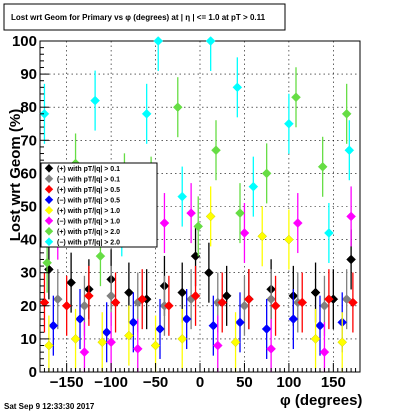 The image size is (400, 414). Describe the element at coordinates (244, 382) in the screenshot. I see `x-tick-label: 50` at that location.